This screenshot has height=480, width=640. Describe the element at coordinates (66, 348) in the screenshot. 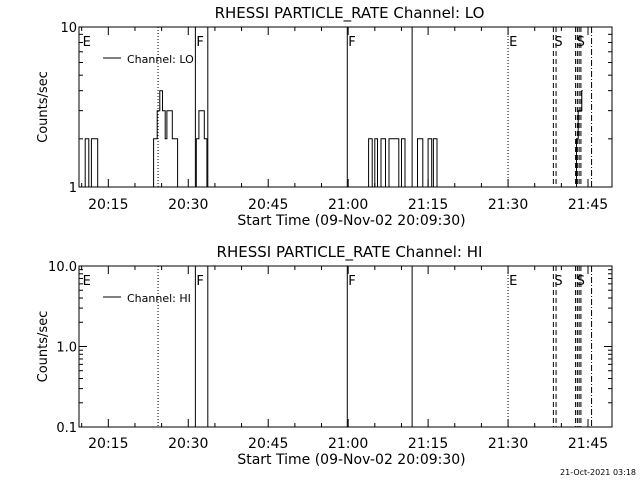

I see `y-tick-label: 1.0` at that location.